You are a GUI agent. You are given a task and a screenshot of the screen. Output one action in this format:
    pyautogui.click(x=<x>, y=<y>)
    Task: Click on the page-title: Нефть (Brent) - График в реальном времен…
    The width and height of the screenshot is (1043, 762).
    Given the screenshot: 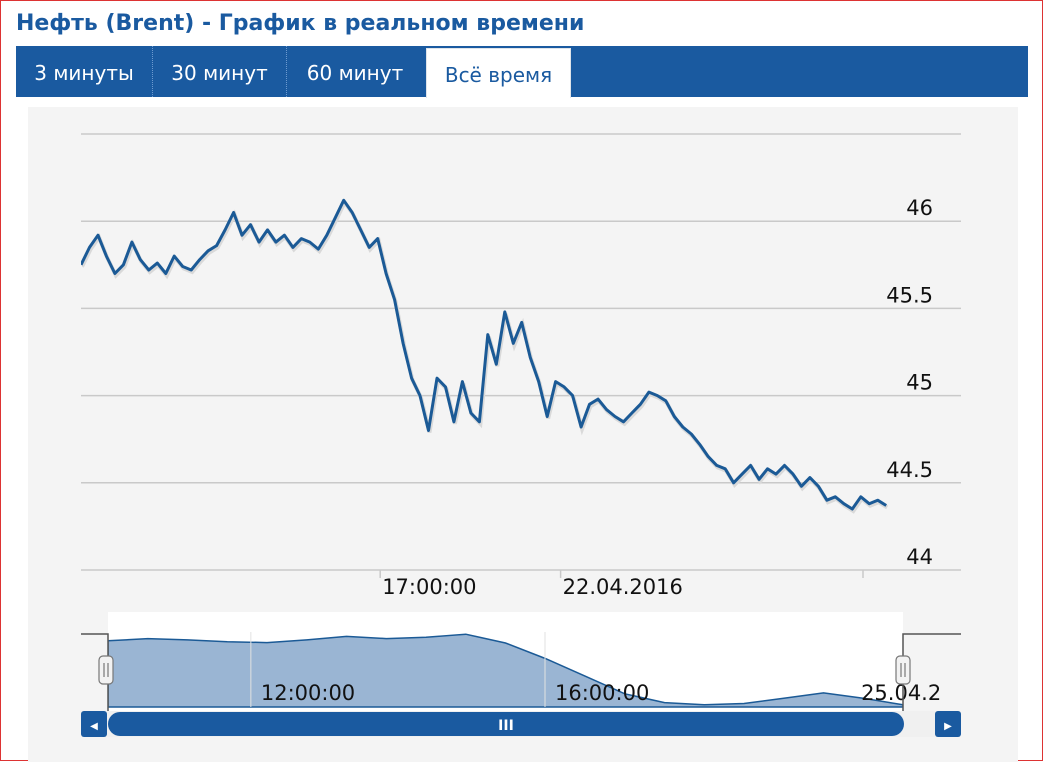 What is the action you would take?
    pyautogui.click(x=300, y=23)
    